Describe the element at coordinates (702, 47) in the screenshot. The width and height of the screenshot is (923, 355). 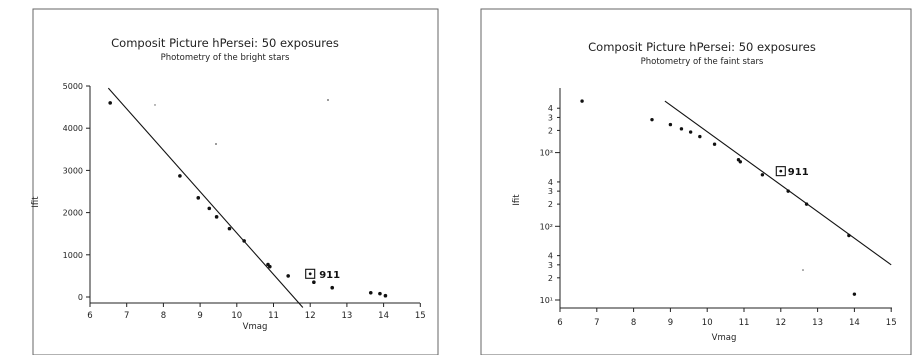
I see `chart-right-title: Composit Picture hPersei: 50 exposures` at that location.